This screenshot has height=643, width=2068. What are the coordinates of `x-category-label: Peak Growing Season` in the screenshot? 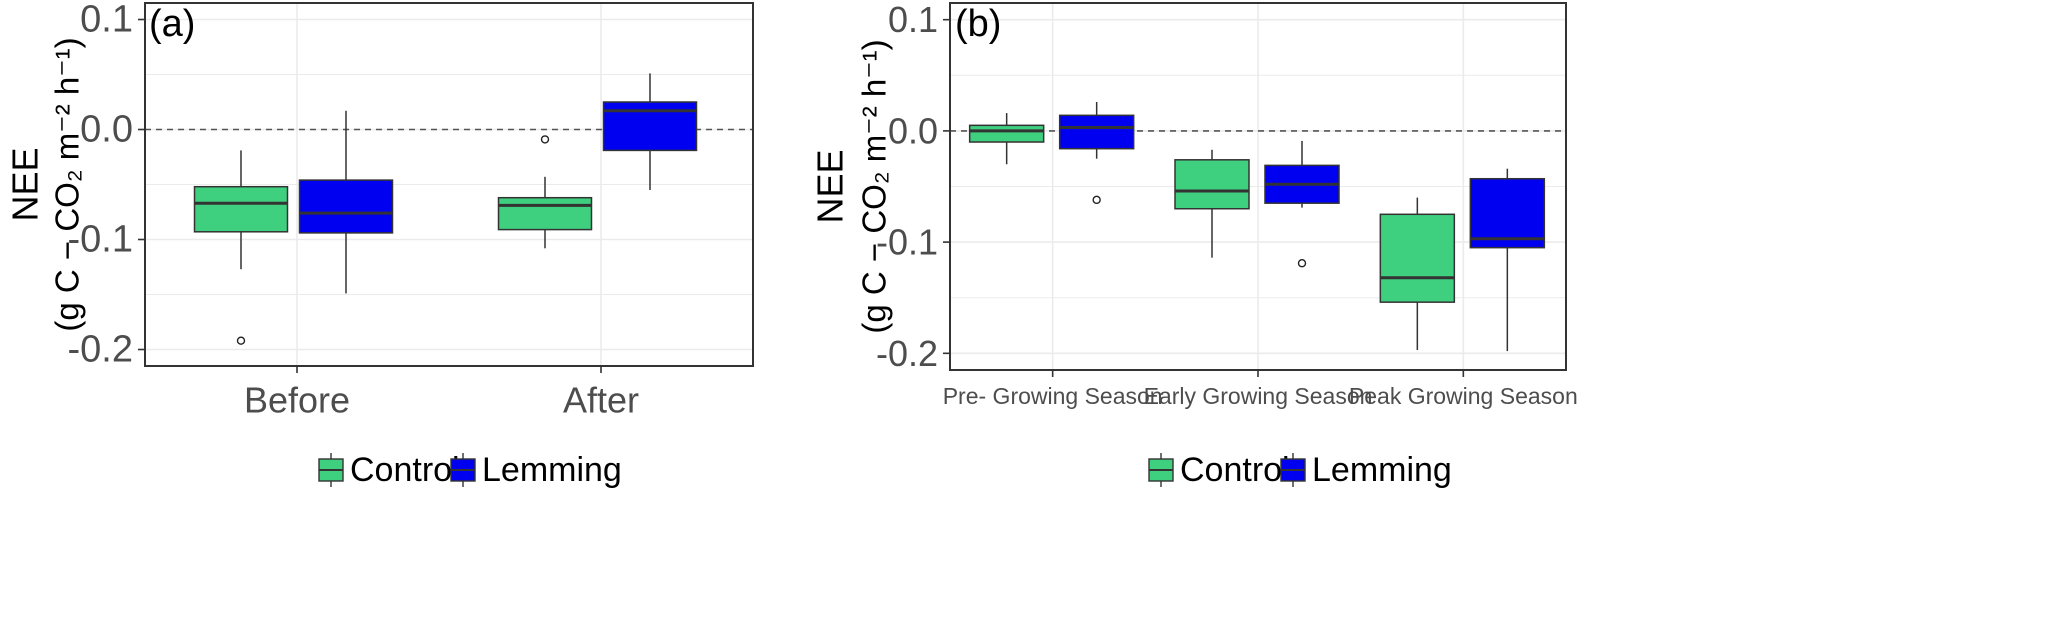 It's located at (1463, 396).